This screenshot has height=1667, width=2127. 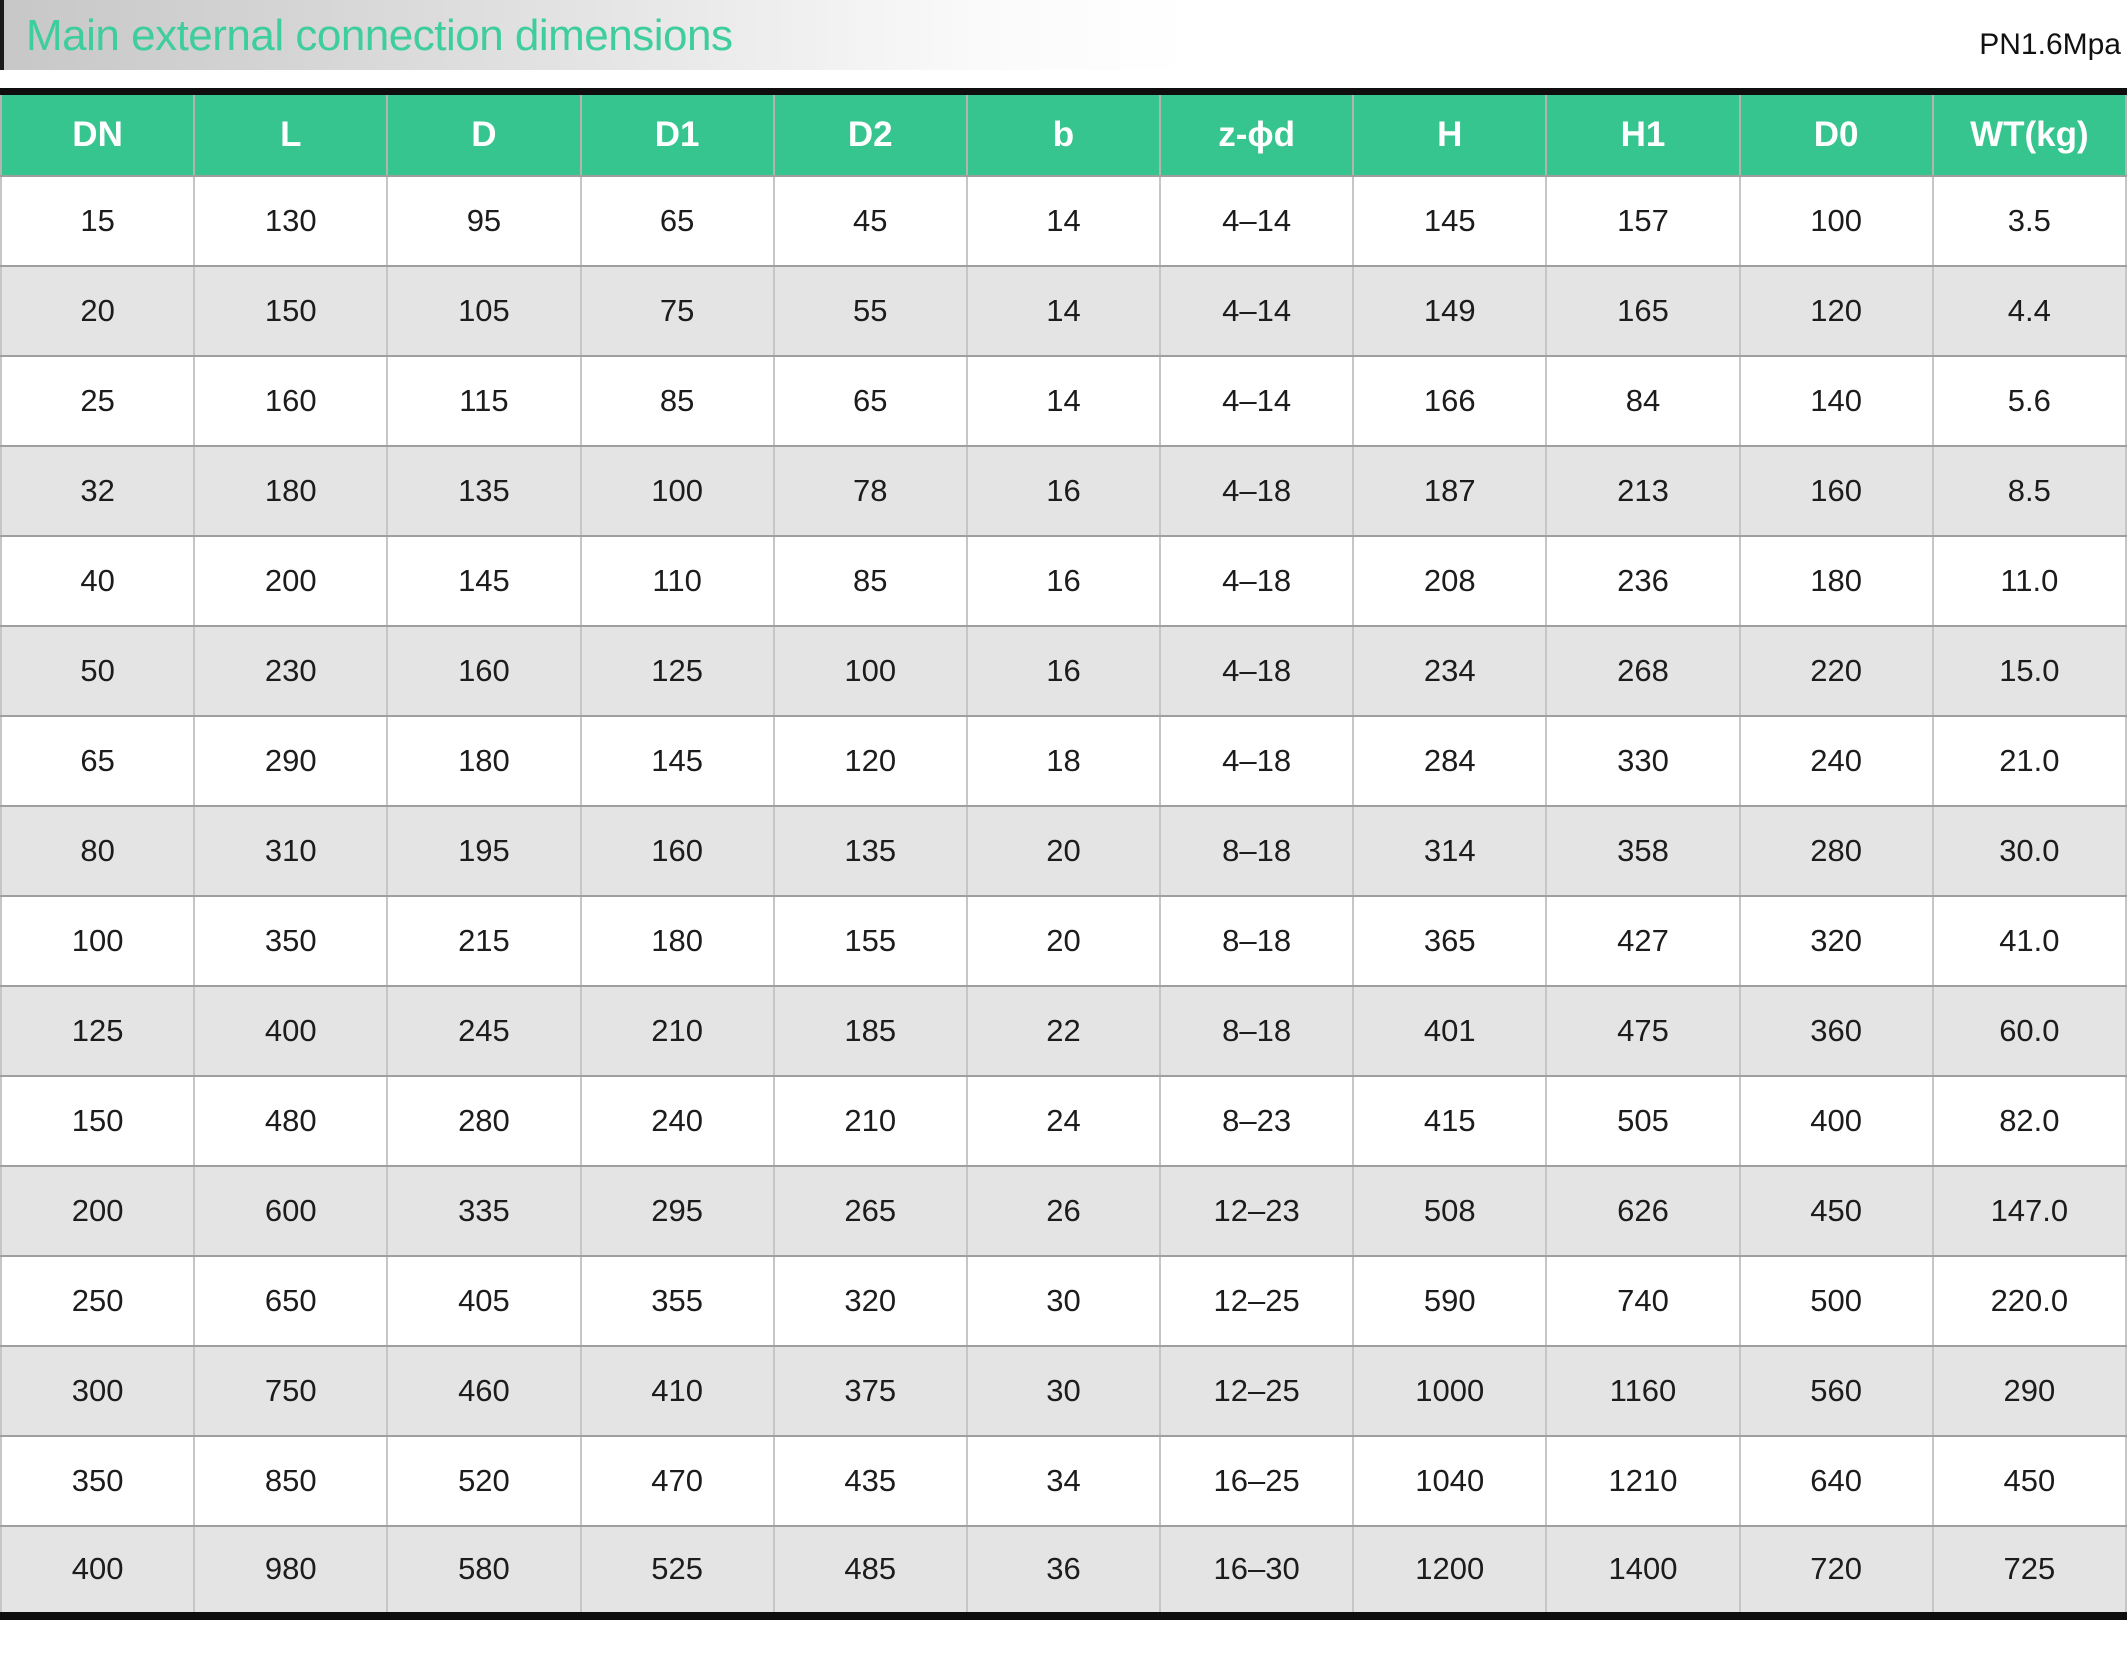 What do you see at coordinates (1063, 1030) in the screenshot?
I see `table-row: 125 400 245 210 185 22 8–18 401 475 360 60.0` at bounding box center [1063, 1030].